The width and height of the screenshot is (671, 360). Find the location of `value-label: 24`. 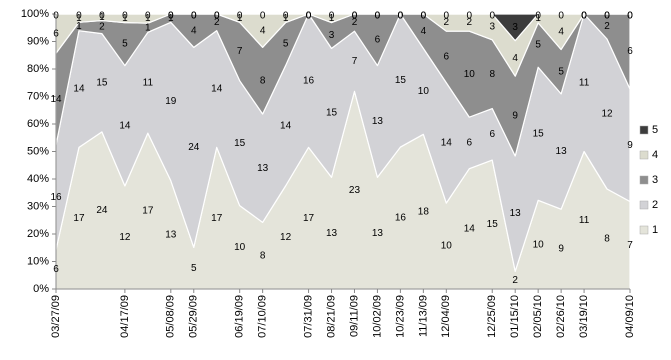

value-label: 24 is located at coordinates (102, 210).